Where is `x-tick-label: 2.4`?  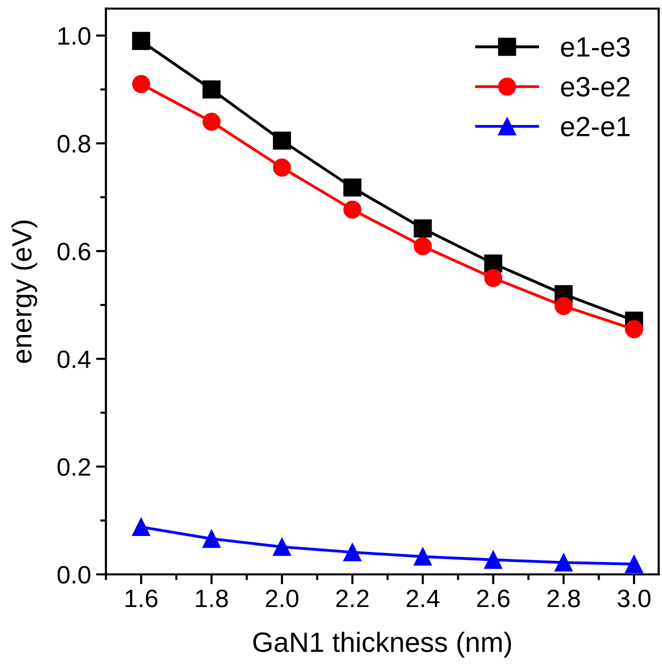
x-tick-label: 2.4 is located at coordinates (423, 599).